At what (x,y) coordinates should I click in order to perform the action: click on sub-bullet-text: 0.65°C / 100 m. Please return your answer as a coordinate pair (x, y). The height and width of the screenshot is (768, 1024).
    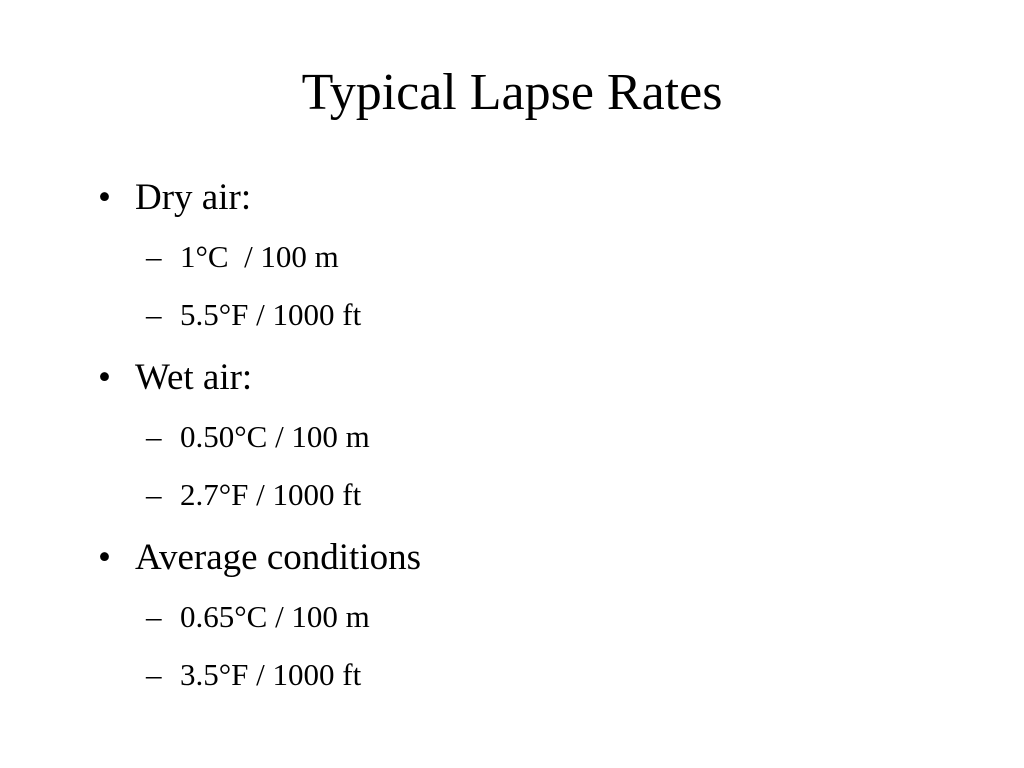
    Looking at the image, I should click on (275, 616).